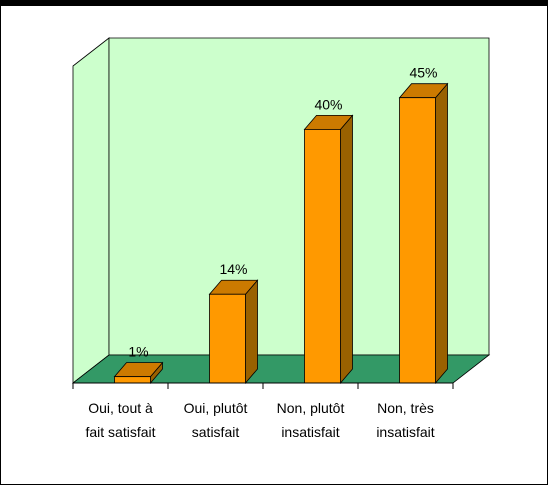 The height and width of the screenshot is (485, 548). What do you see at coordinates (233, 269) in the screenshot?
I see `data-label: 14%` at bounding box center [233, 269].